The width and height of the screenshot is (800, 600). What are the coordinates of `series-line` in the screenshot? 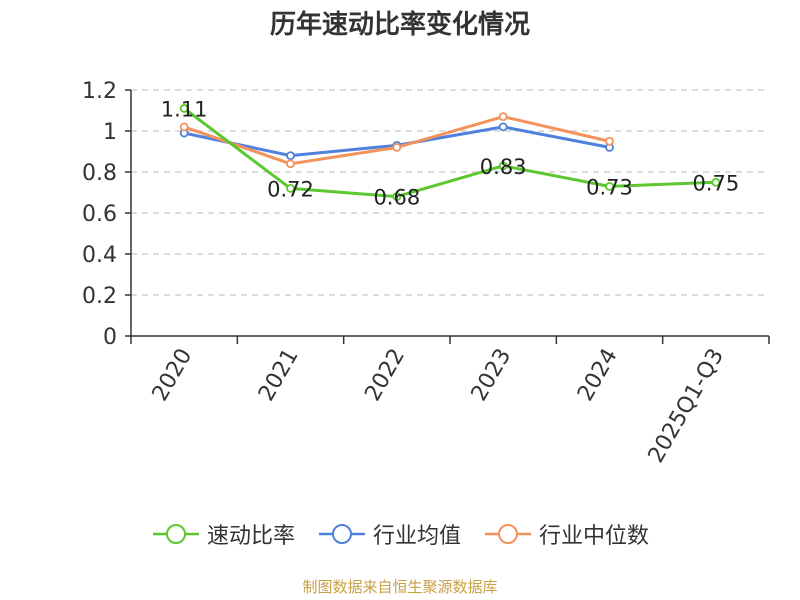 It's located at (449, 153).